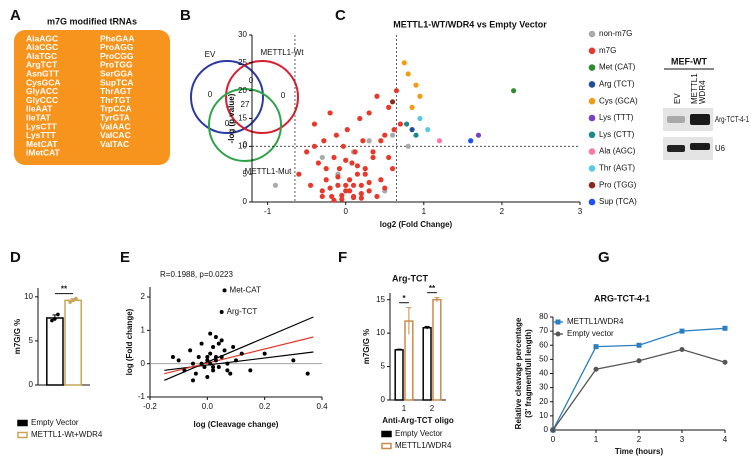  What do you see at coordinates (117, 56) in the screenshot?
I see `trna-name: ProCGG` at bounding box center [117, 56].